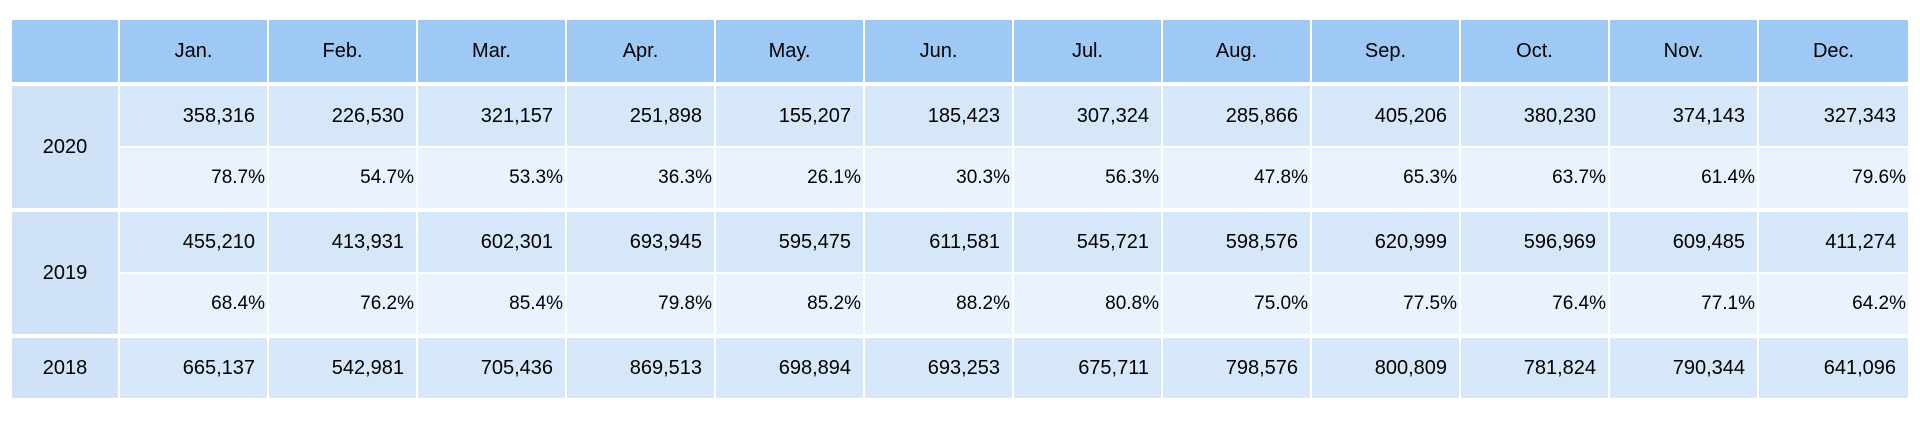 The height and width of the screenshot is (431, 1920). Describe the element at coordinates (1833, 243) in the screenshot. I see `value-cell: 411,274` at that location.